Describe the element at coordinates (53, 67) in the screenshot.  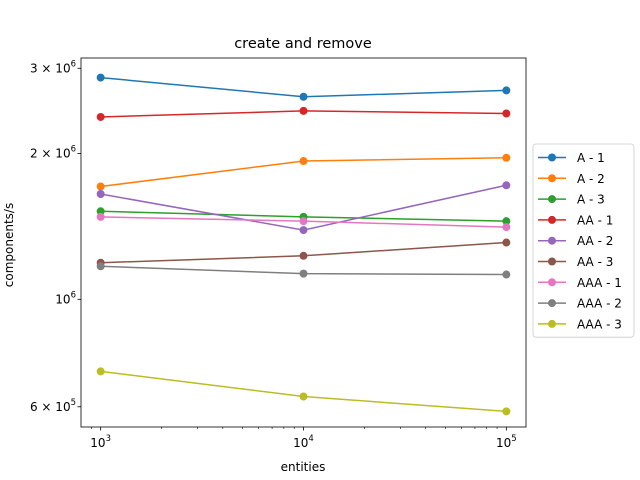
I see `y-tick-label-3: 3 × 106` at that location.